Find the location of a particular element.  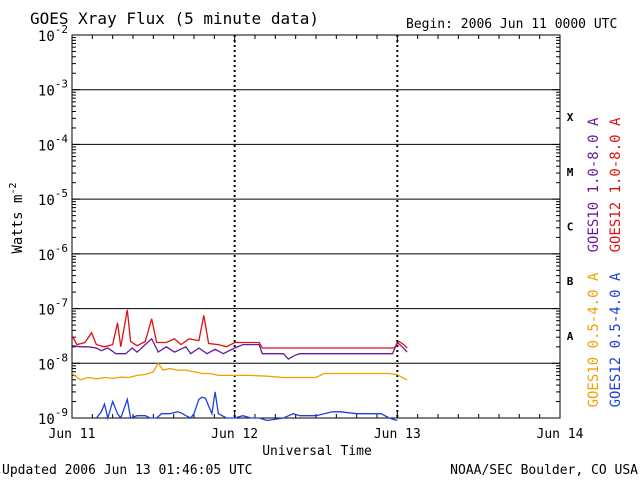

flare-class-label: A is located at coordinates (570, 336).